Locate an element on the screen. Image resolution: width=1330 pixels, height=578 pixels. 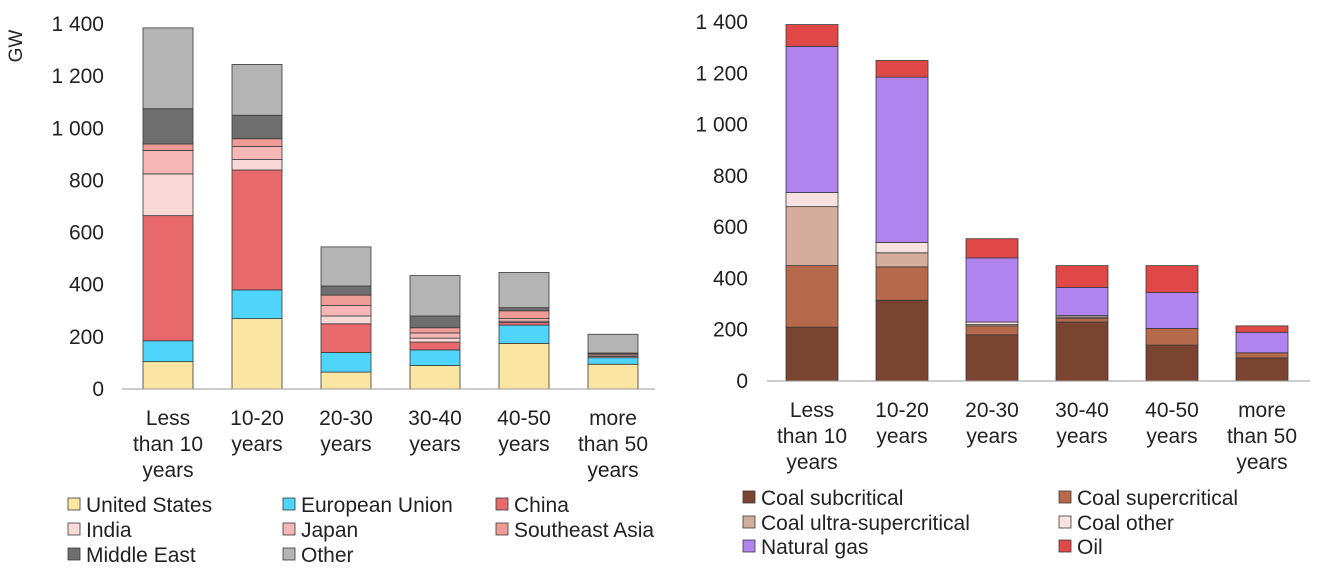
chart2-category-label: 20-30 is located at coordinates (992, 410).